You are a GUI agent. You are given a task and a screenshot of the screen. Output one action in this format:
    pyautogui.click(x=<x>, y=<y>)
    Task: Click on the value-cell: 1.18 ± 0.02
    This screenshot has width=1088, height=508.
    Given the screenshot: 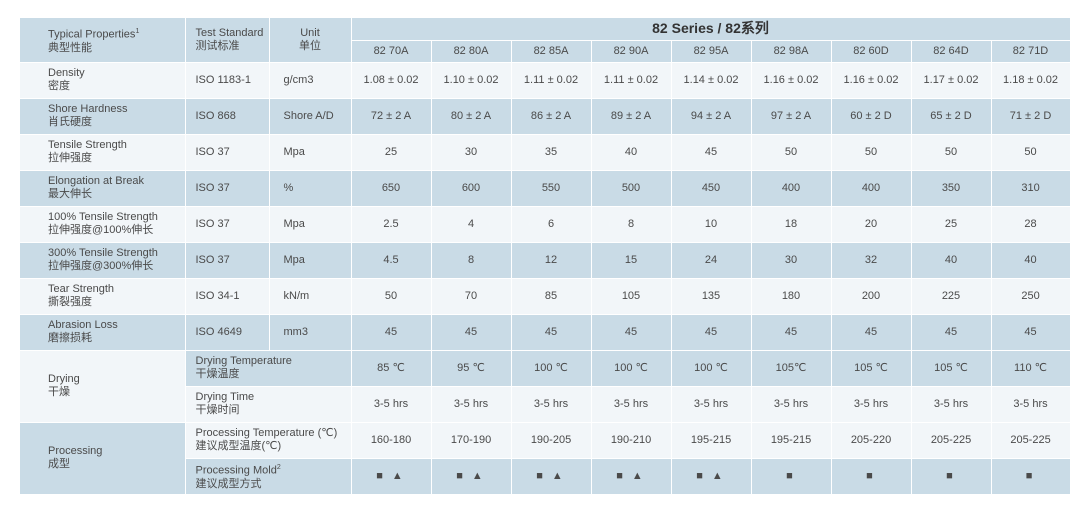 What is the action you would take?
    pyautogui.click(x=1031, y=80)
    